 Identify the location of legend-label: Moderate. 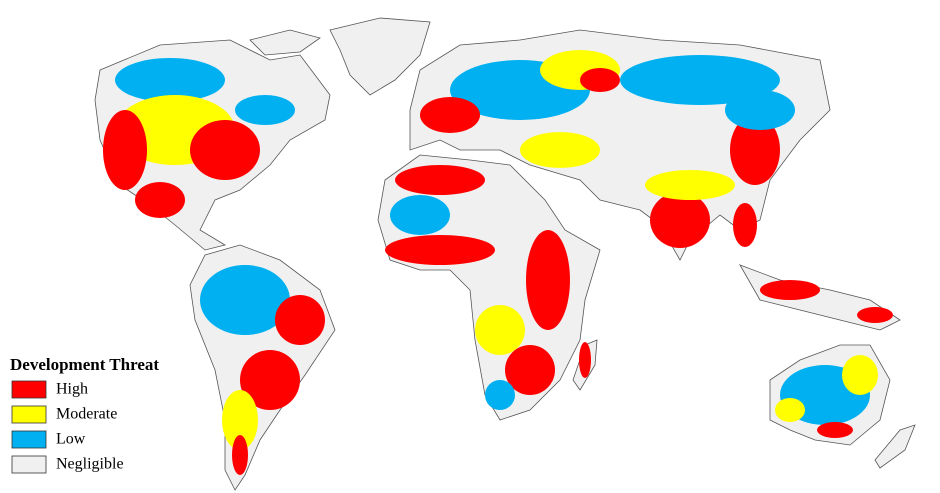
(86, 414).